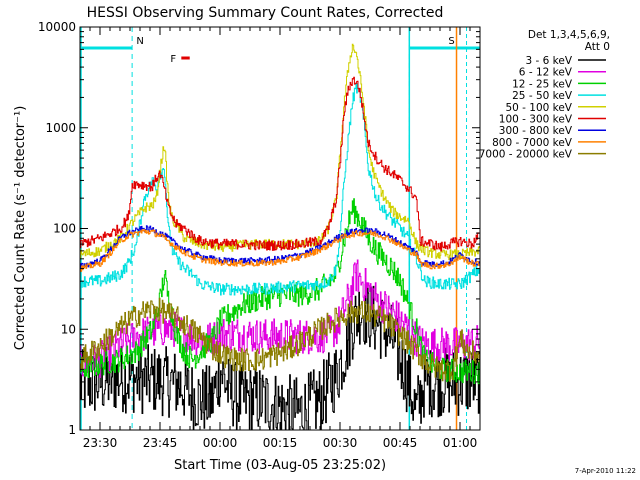 The height and width of the screenshot is (480, 640). Describe the element at coordinates (536, 131) in the screenshot. I see `legend-label: 300 - 800 keV` at that location.